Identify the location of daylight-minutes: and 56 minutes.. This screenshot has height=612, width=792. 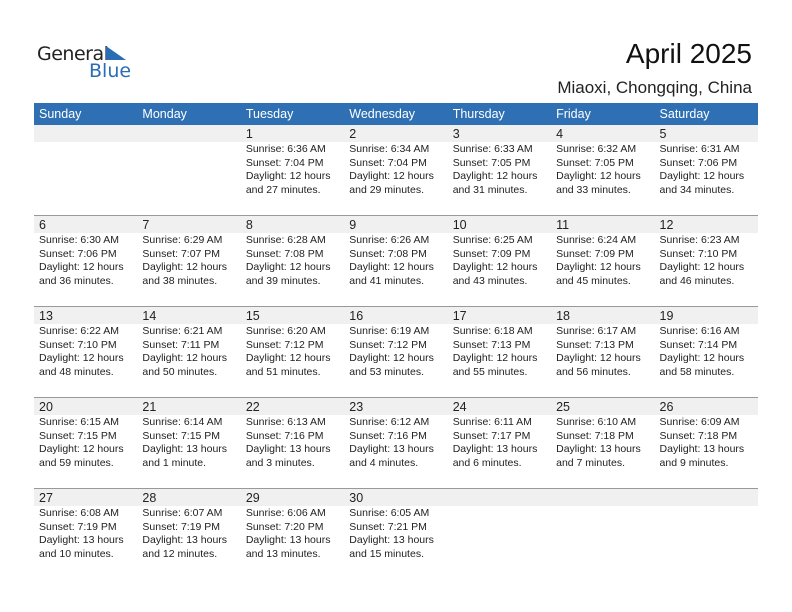
(593, 371).